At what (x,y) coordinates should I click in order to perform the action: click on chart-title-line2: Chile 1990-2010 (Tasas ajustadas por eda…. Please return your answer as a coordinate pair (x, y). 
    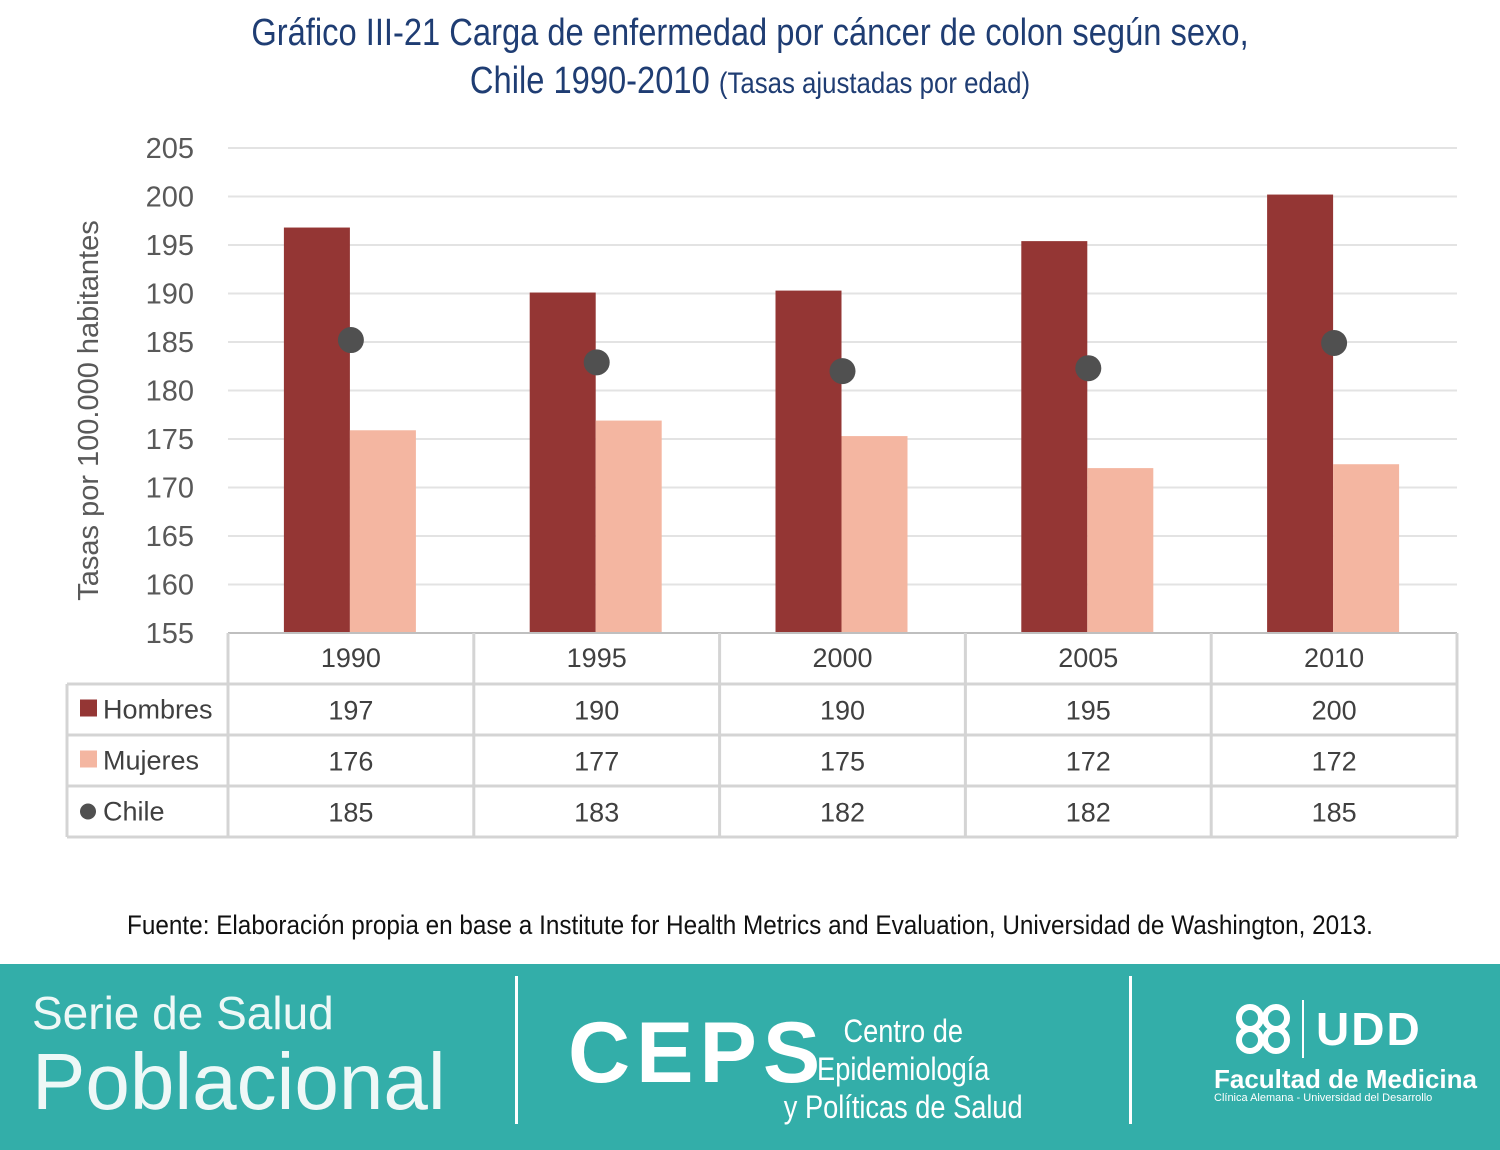
    Looking at the image, I should click on (750, 81).